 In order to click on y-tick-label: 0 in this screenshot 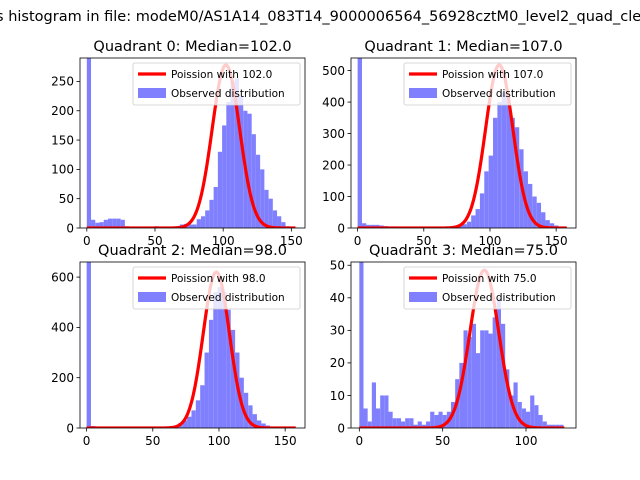, I will do `click(70, 228)`.